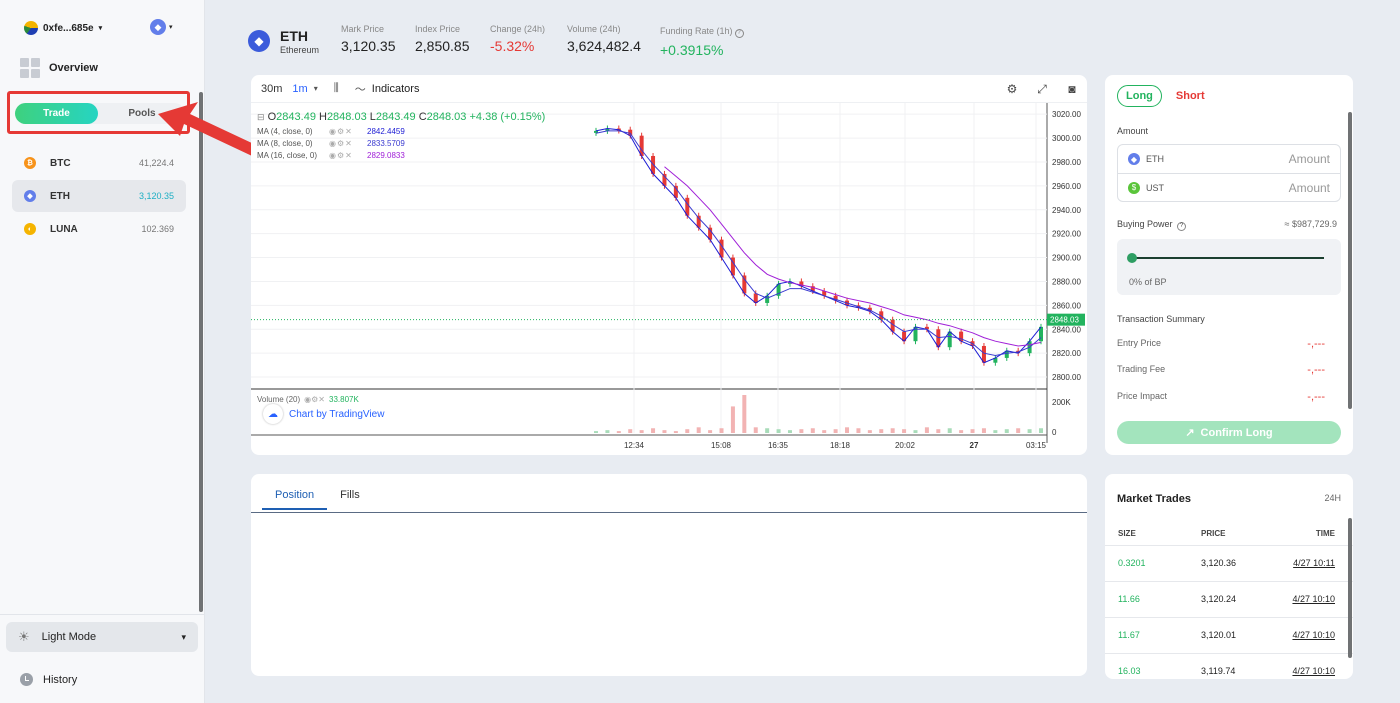 The width and height of the screenshot is (1400, 703). What do you see at coordinates (1042, 88) in the screenshot?
I see `fullscreen-icon: ⤢` at bounding box center [1042, 88].